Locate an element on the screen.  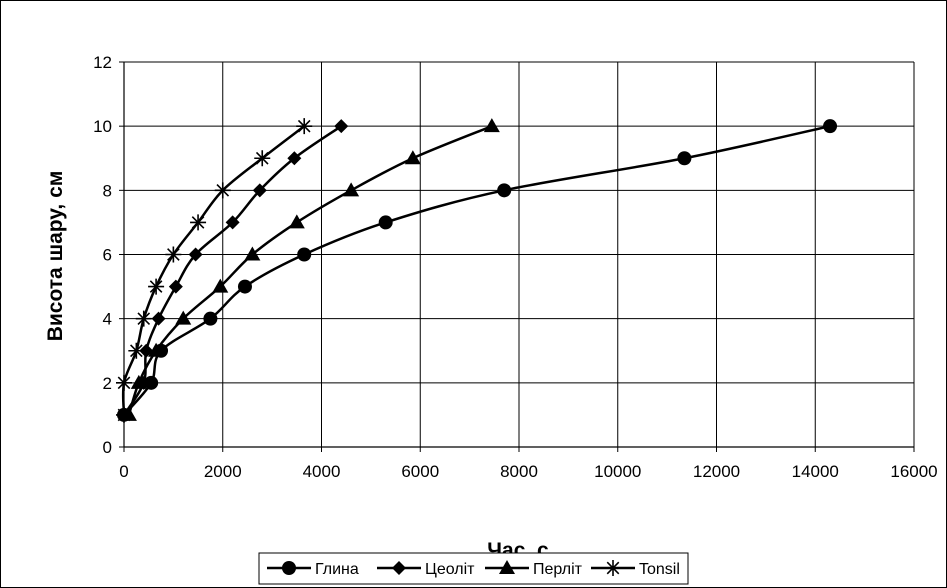
series-line-diamond is located at coordinates (232, 270).